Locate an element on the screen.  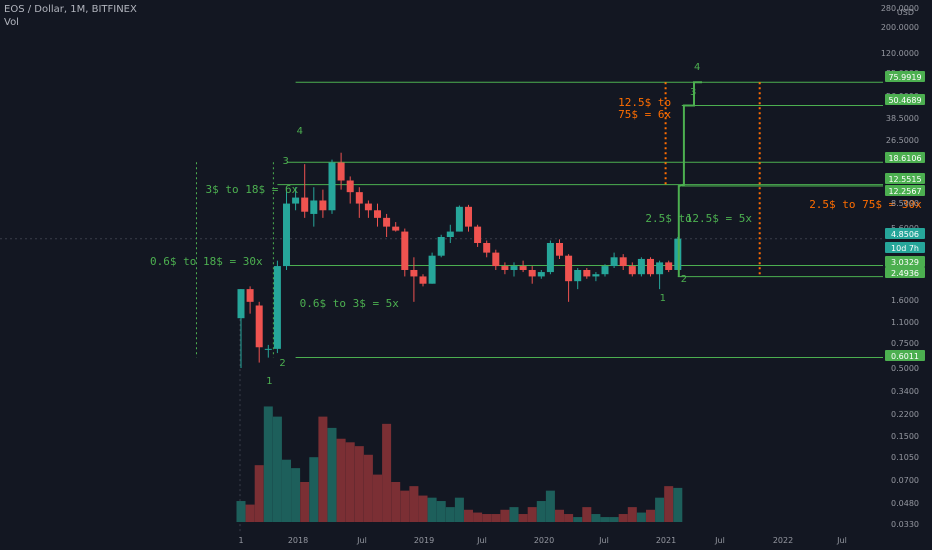
price-tick: 0.1050 is located at coordinates (905, 457).